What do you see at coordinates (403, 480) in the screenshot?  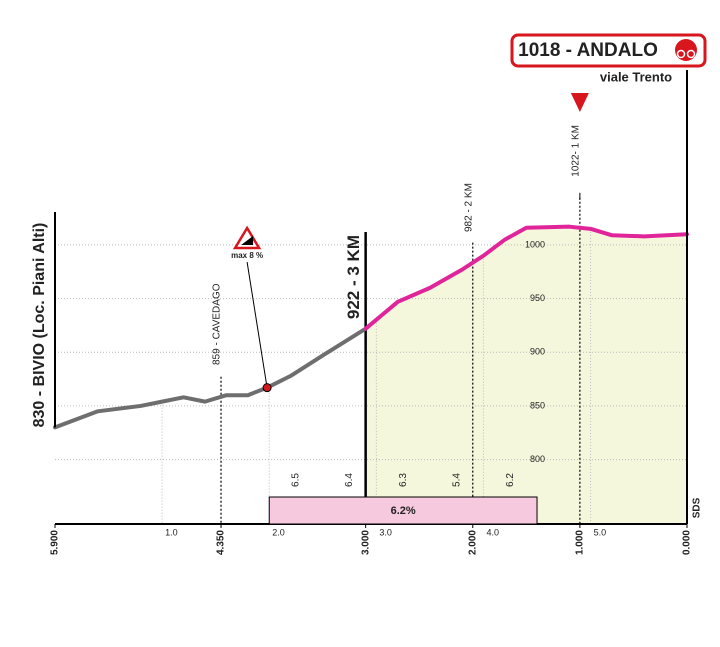 I see `segment-gradient: 6.3` at bounding box center [403, 480].